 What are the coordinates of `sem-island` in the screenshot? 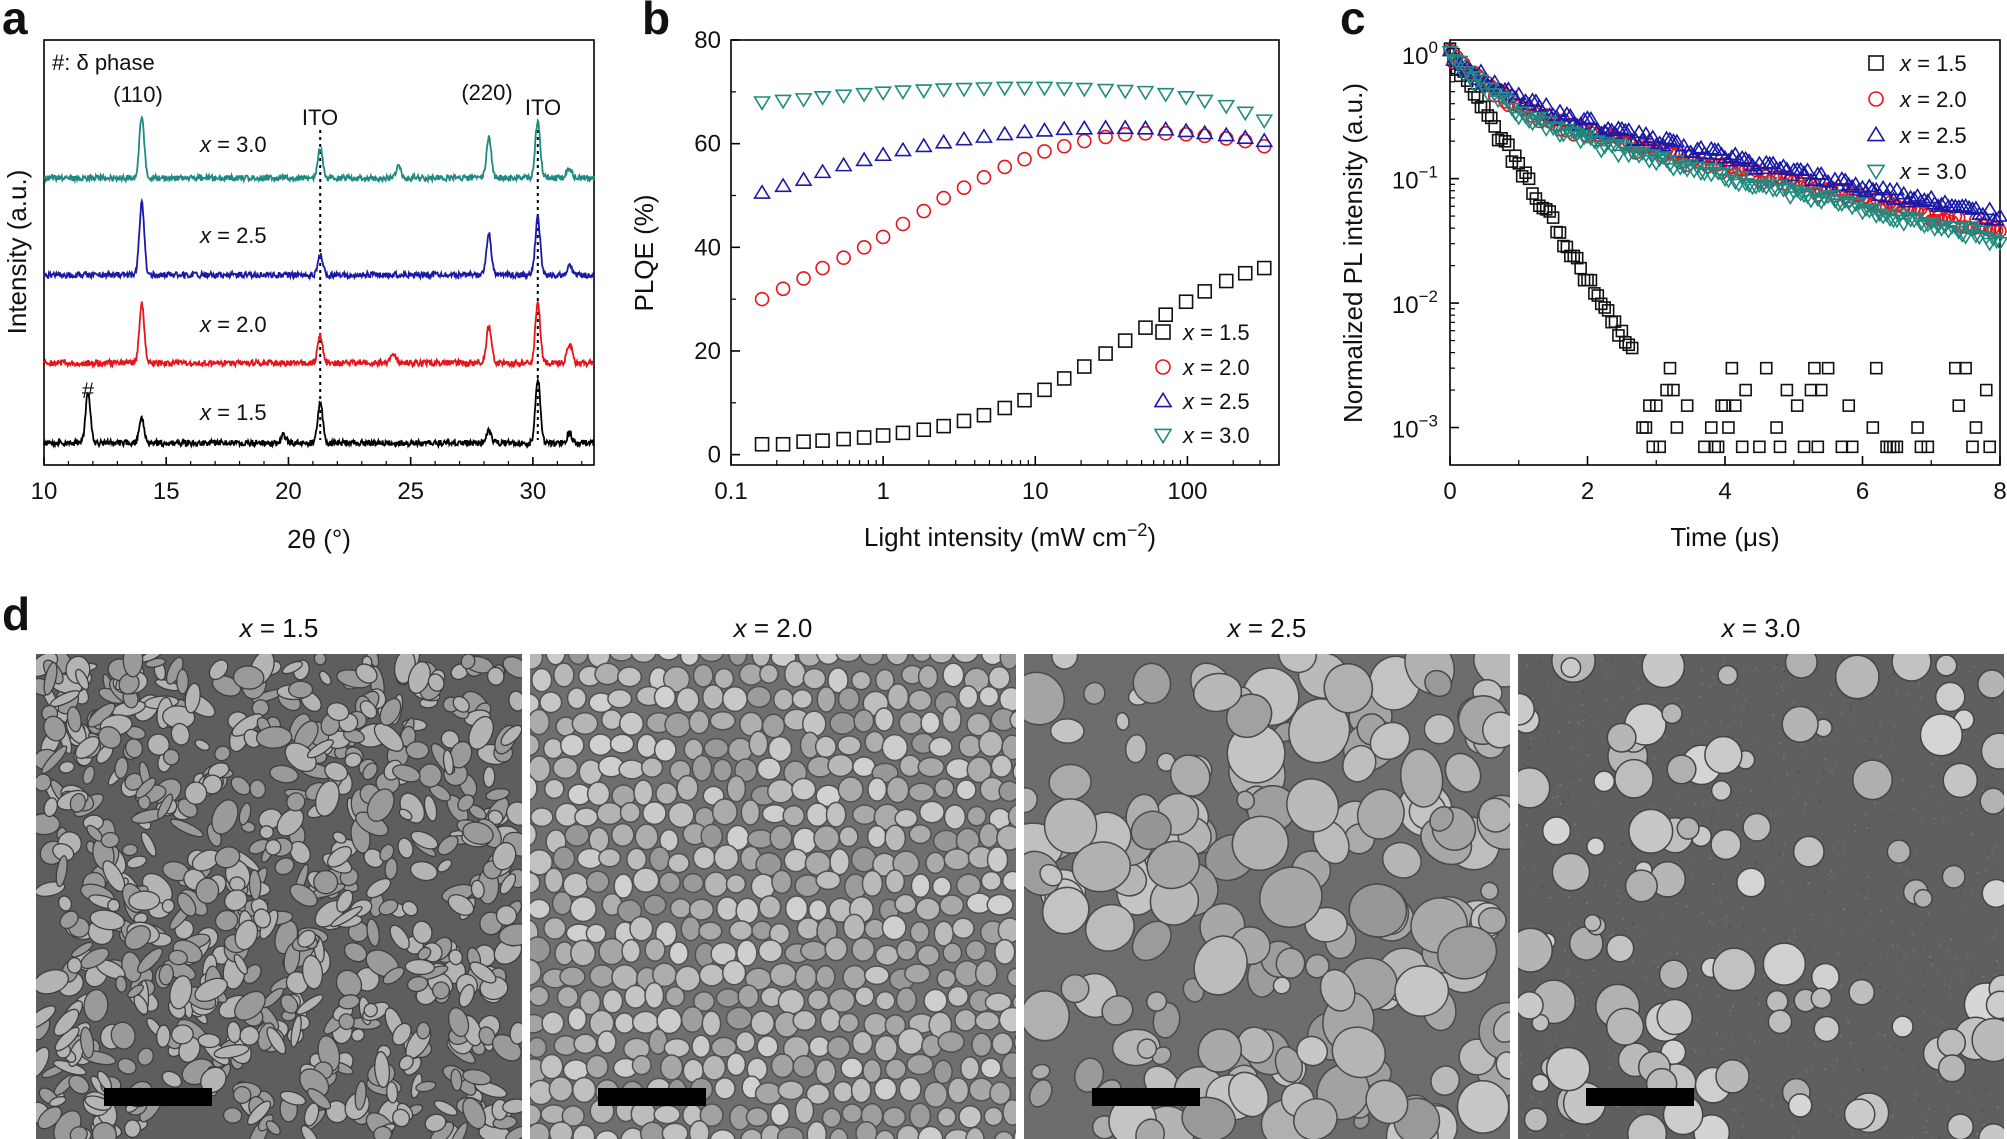 It's located at (1911, 668).